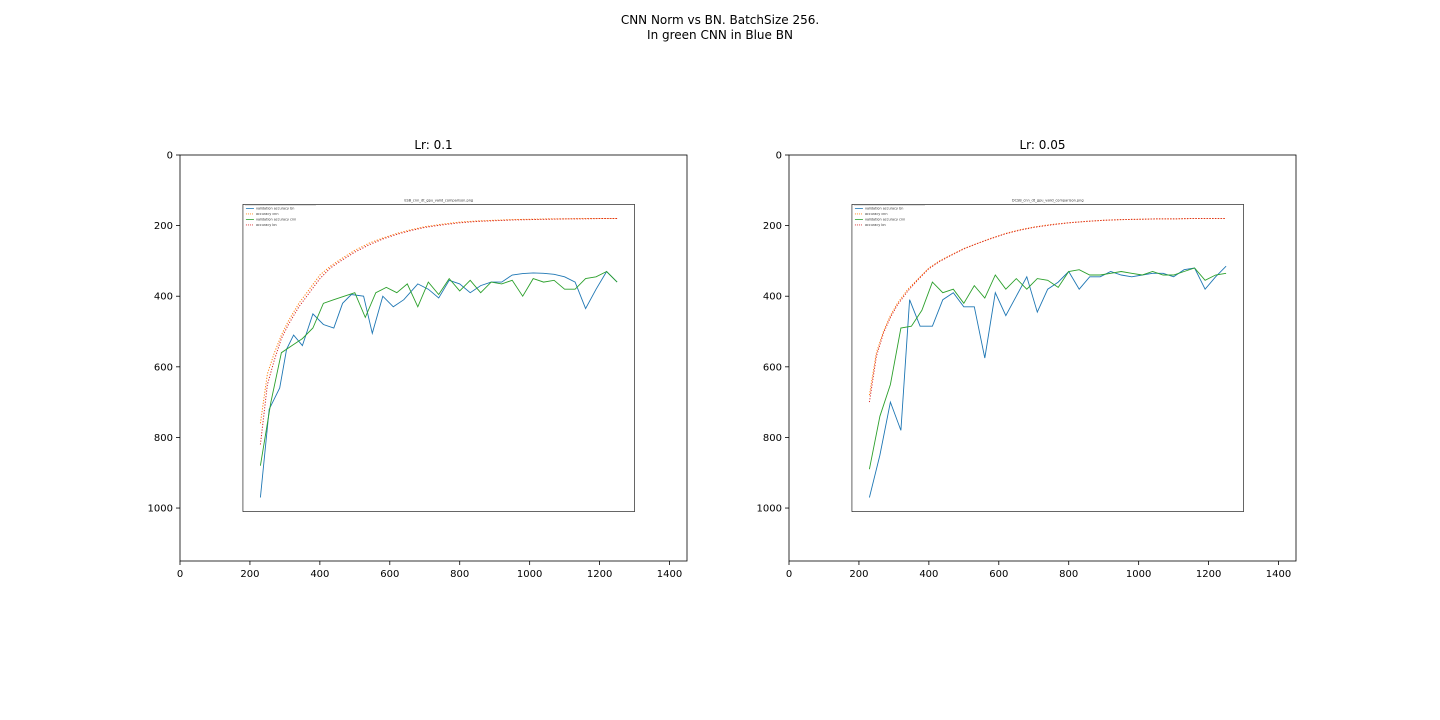 This screenshot has width=1440, height=720. I want to click on figure-suptitle-line-2: In green CNN in Blue BN, so click(720, 35).